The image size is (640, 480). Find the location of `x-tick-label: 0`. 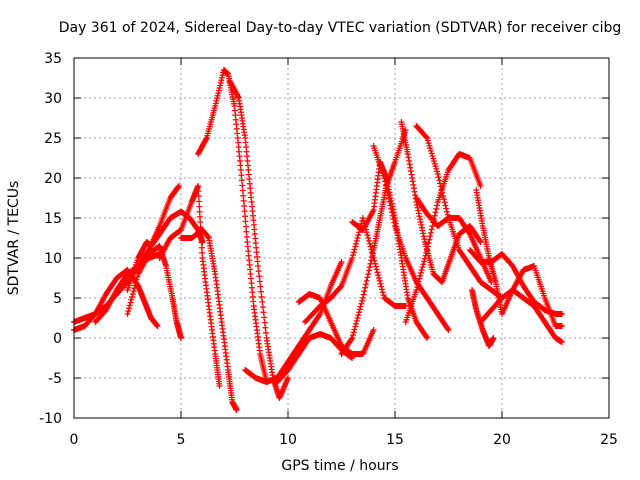

x-tick-label: 0 is located at coordinates (74, 440).